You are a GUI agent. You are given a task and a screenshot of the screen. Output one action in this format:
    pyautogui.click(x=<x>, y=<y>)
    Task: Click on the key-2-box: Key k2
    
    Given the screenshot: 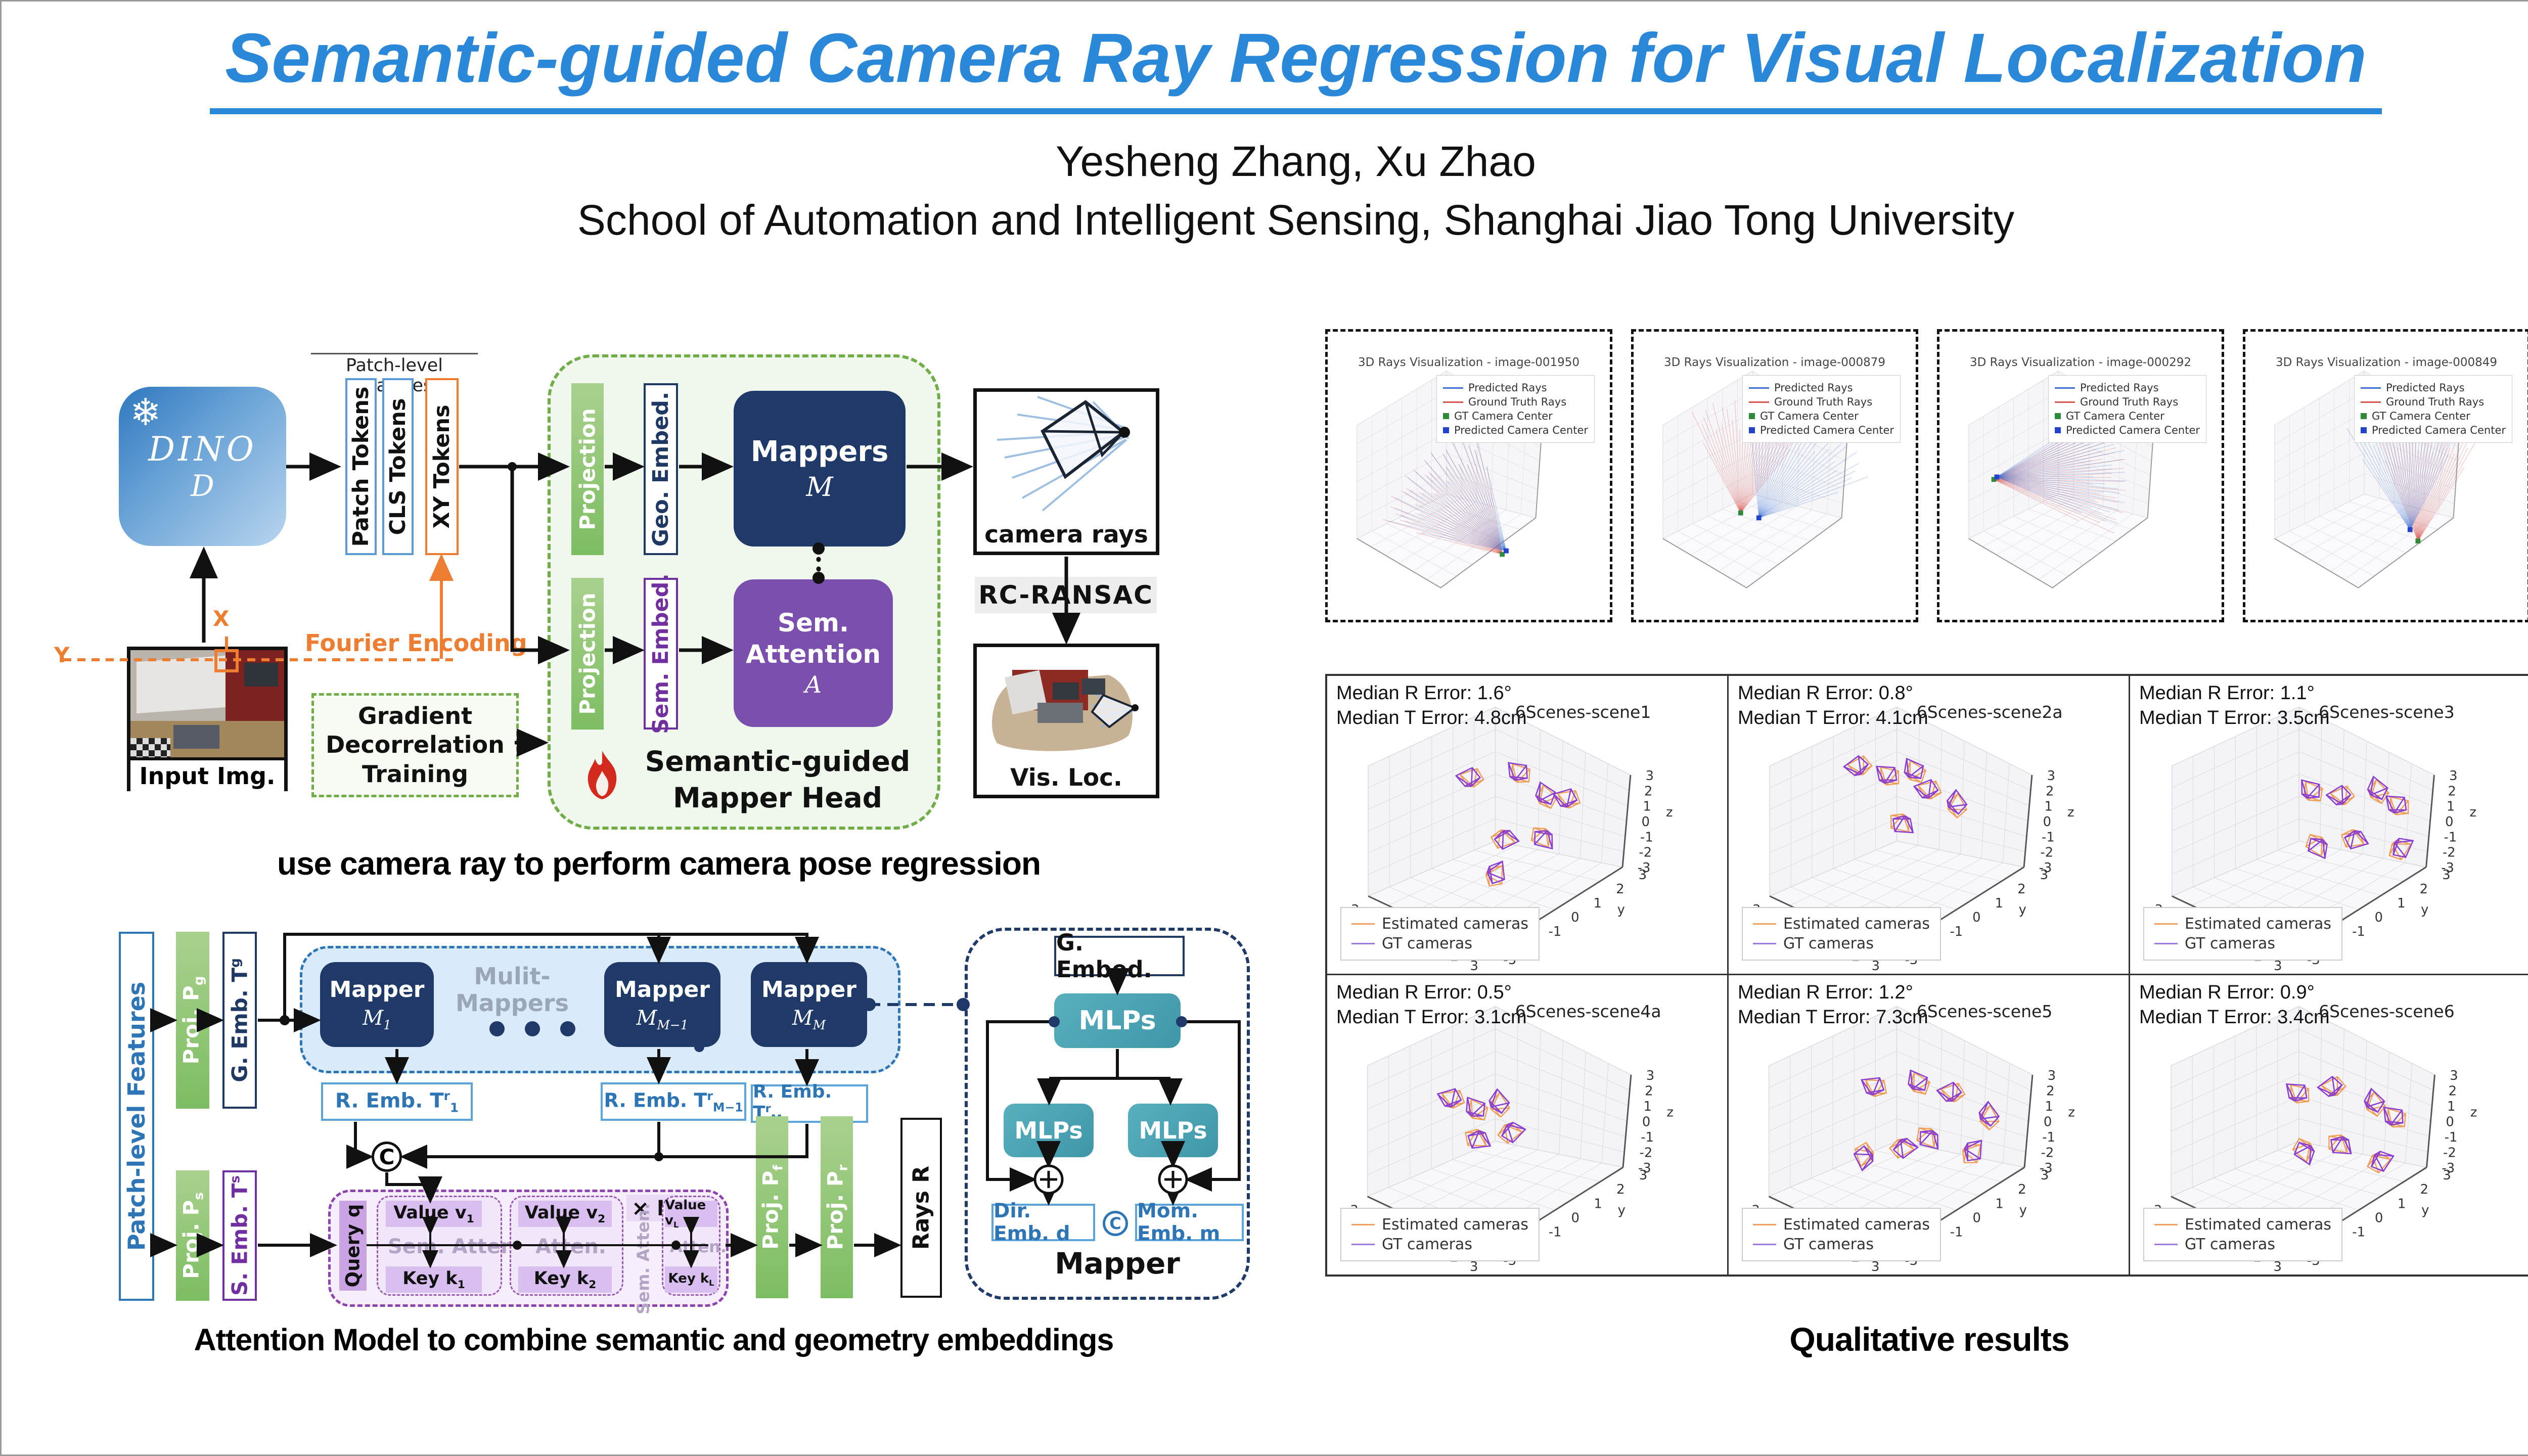 What is the action you would take?
    pyautogui.click(x=565, y=1279)
    